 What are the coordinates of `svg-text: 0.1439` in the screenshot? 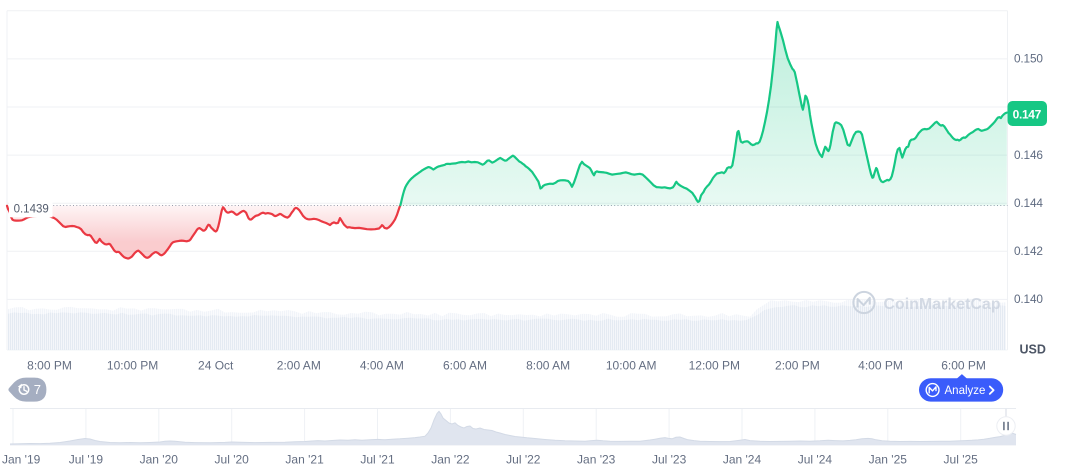 It's located at (31, 210).